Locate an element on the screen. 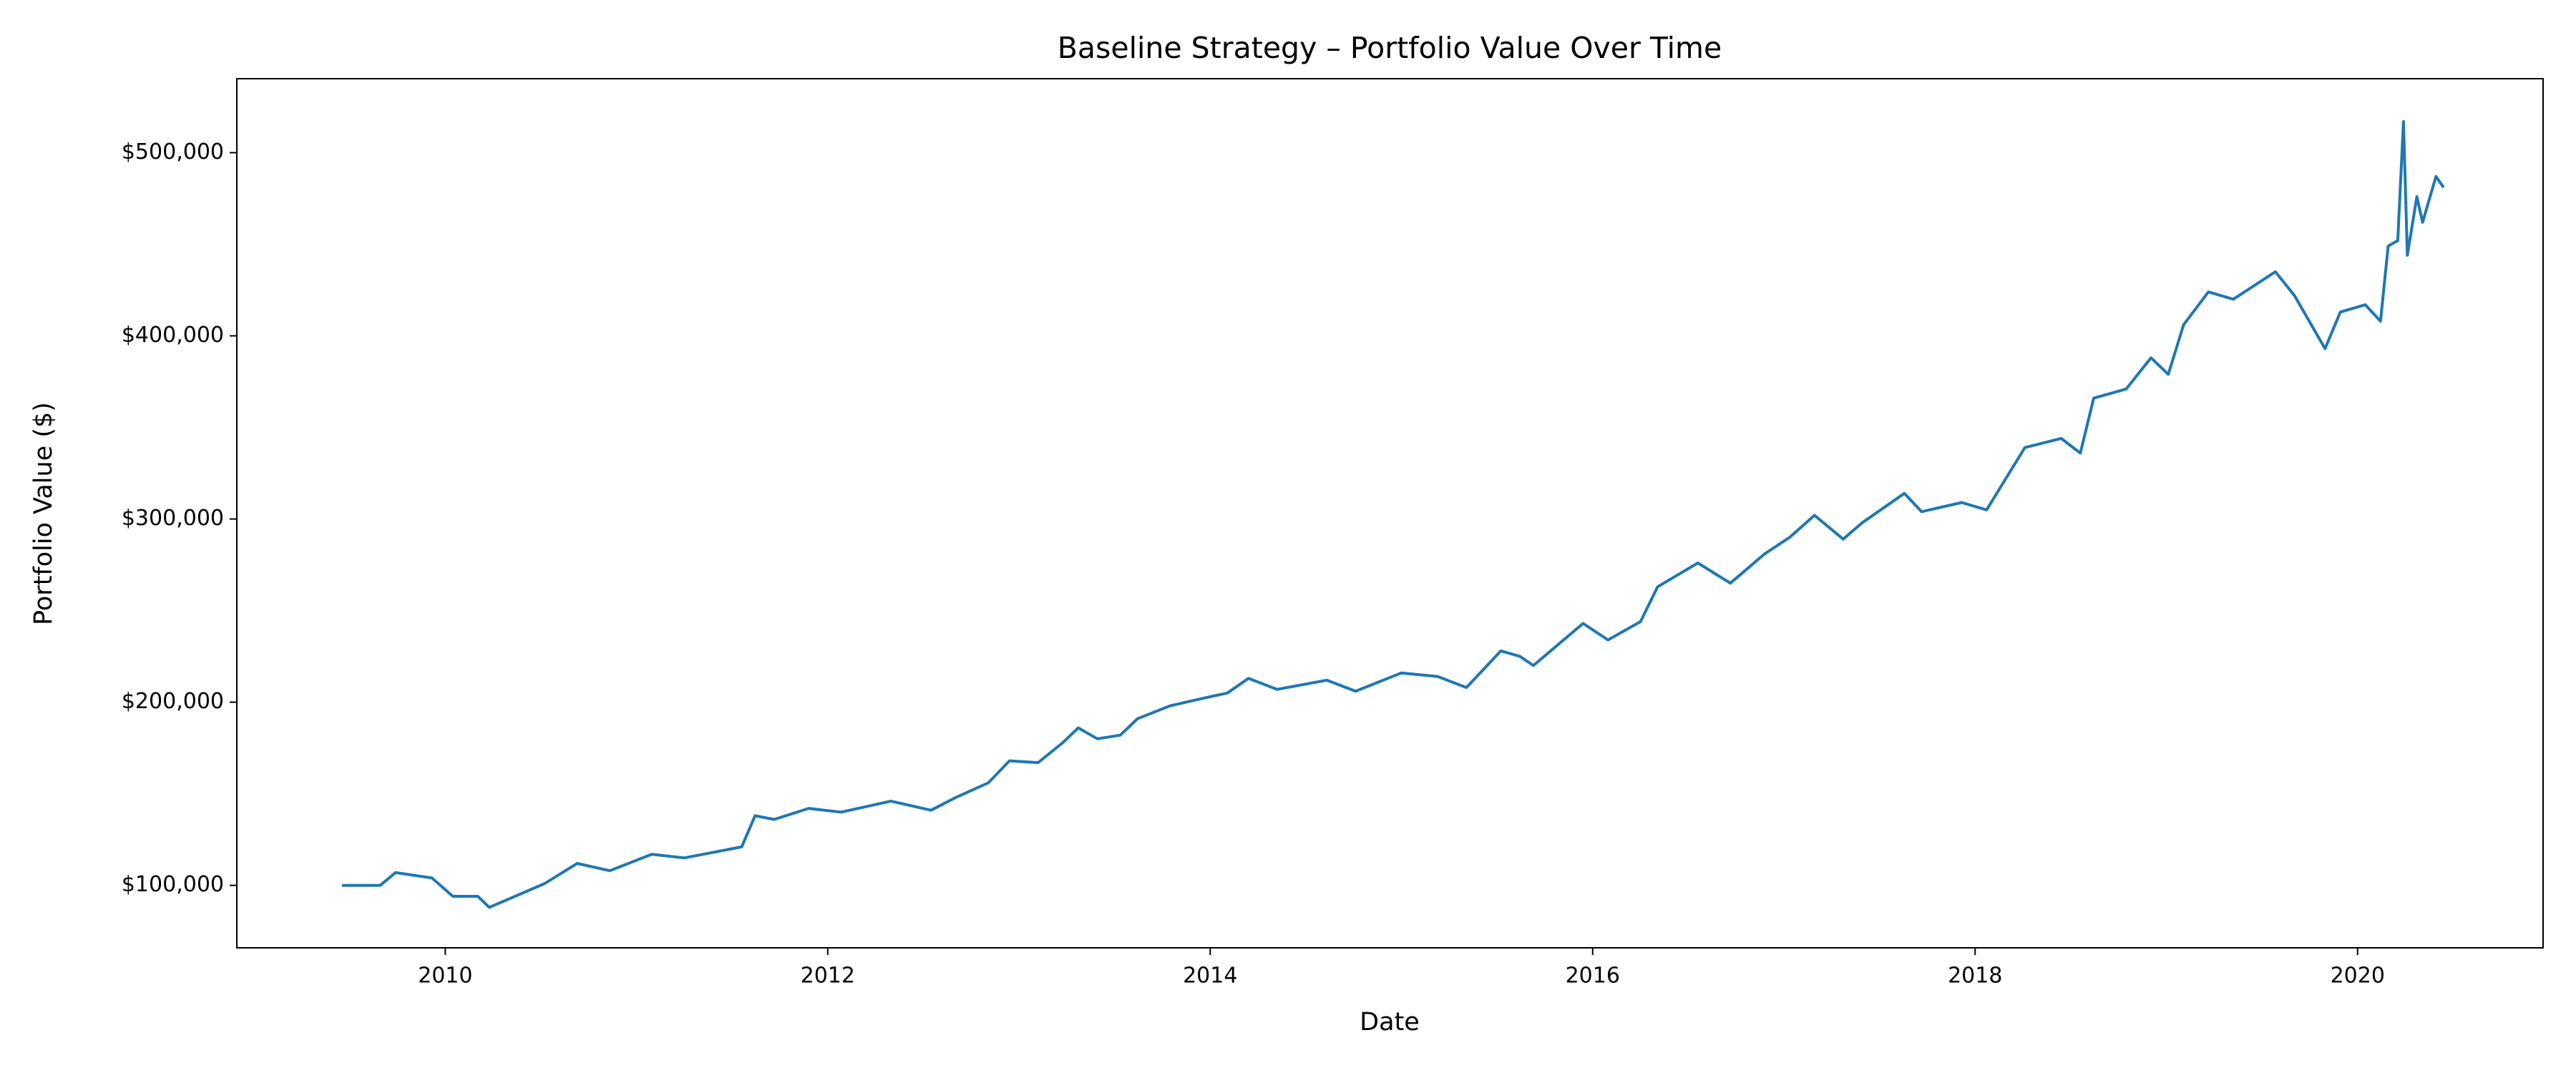  x-tick-label: 2012 is located at coordinates (828, 976).